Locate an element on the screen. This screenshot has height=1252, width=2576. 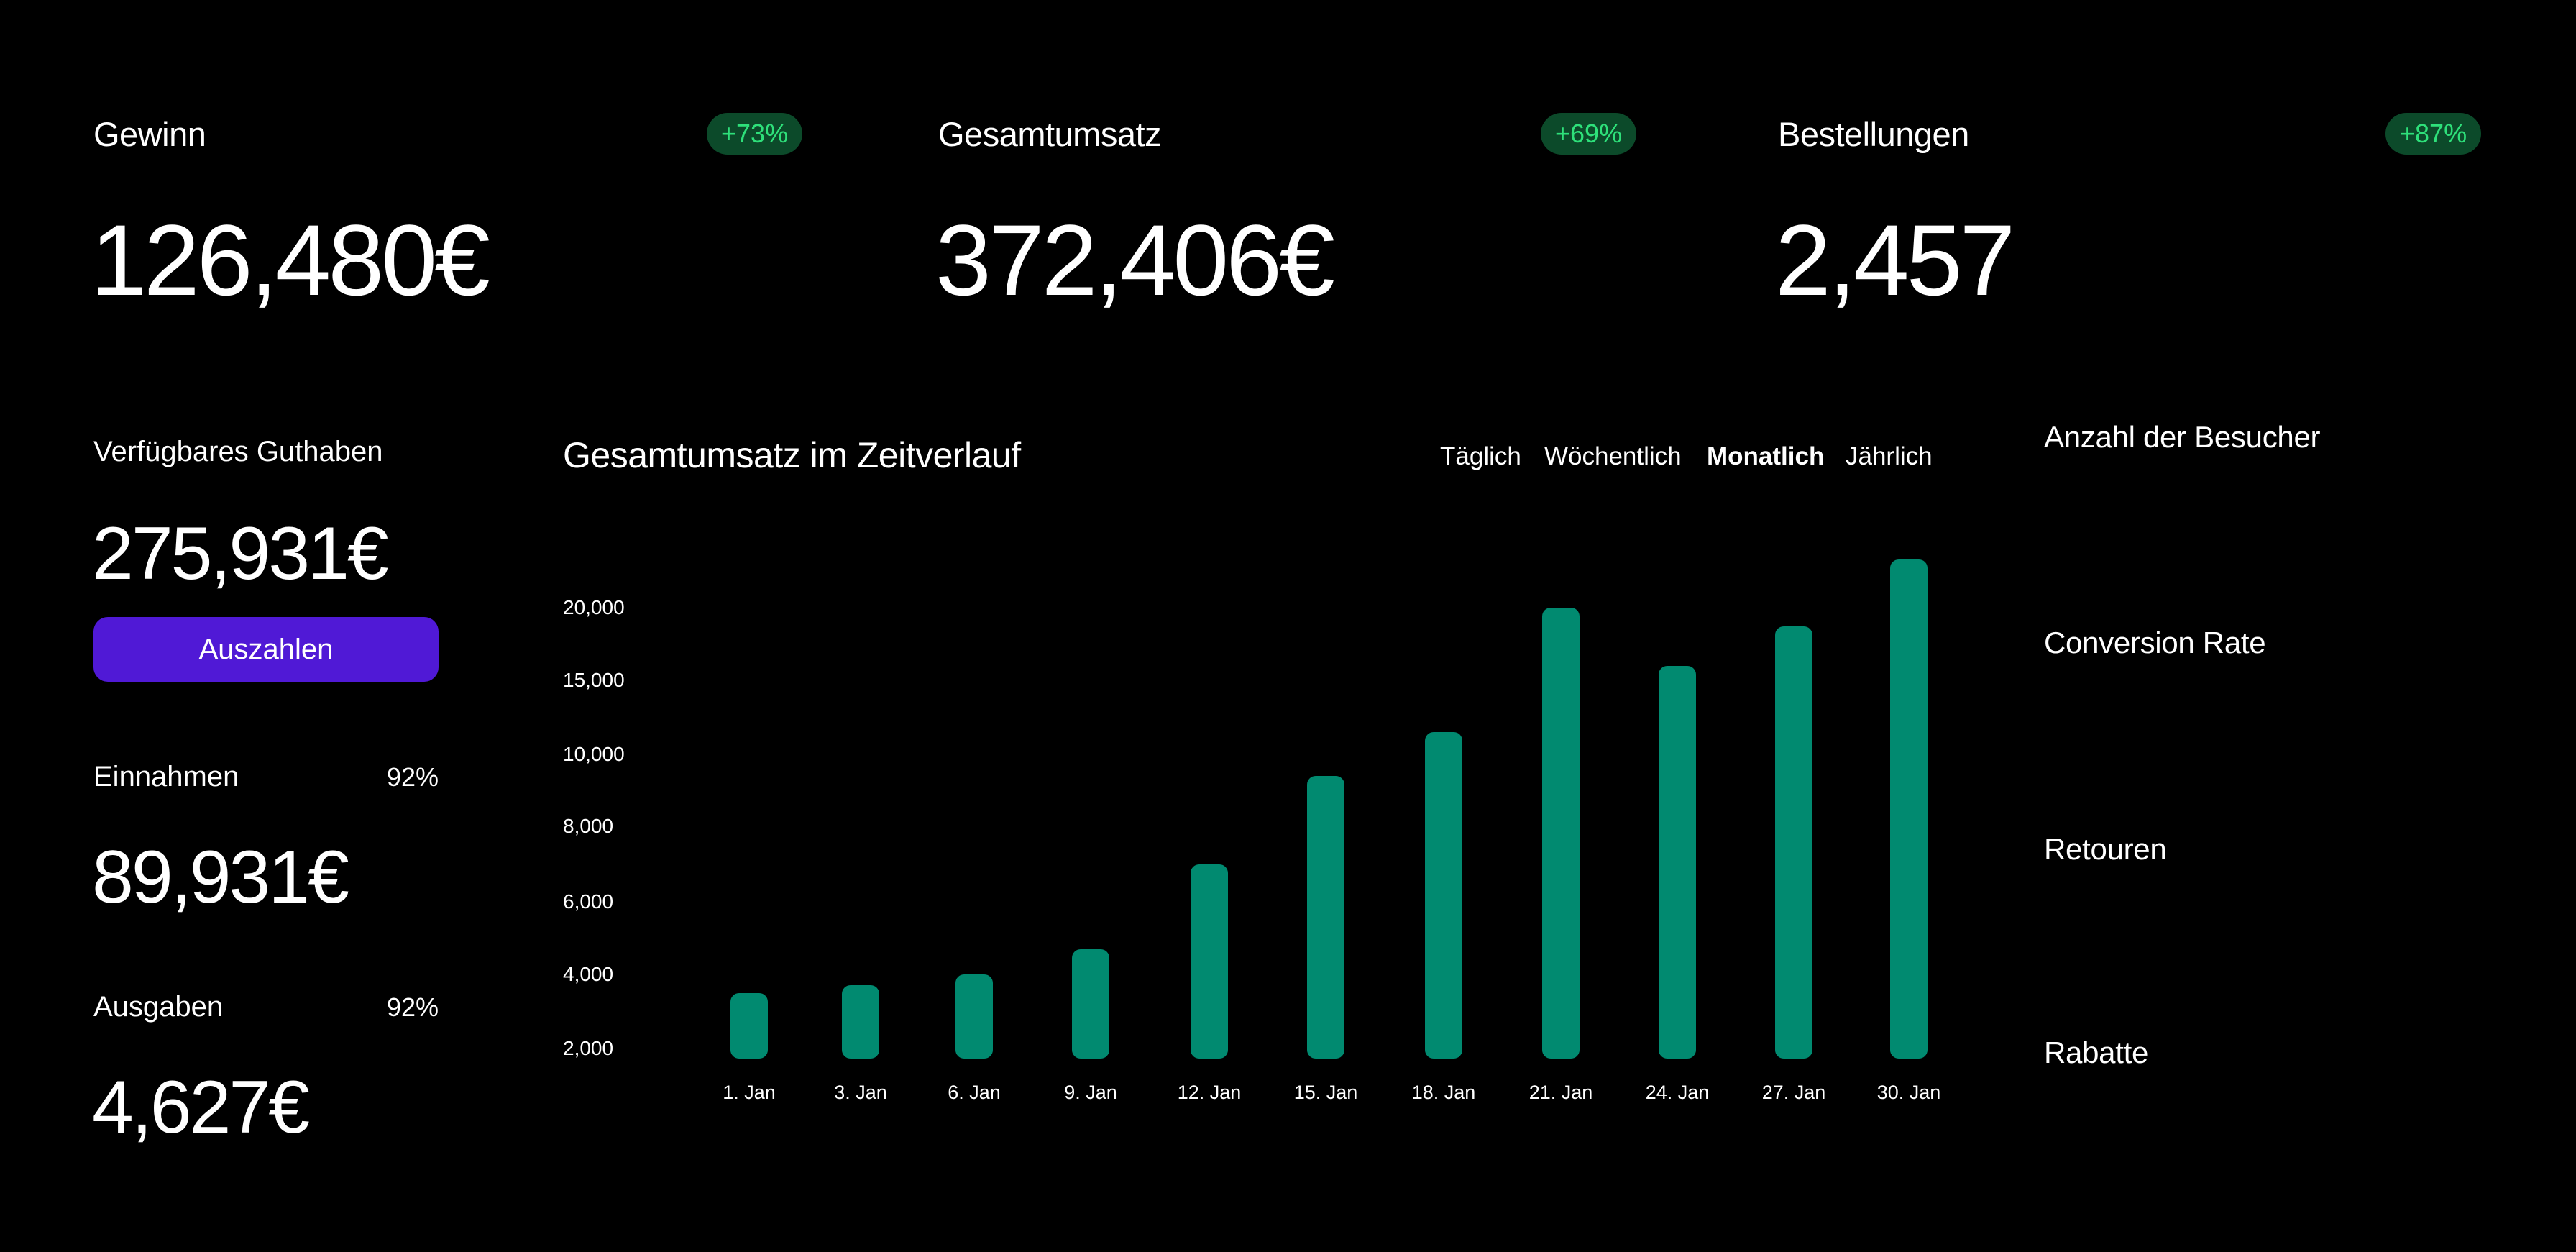
y-tick: 15,000 is located at coordinates (594, 680).